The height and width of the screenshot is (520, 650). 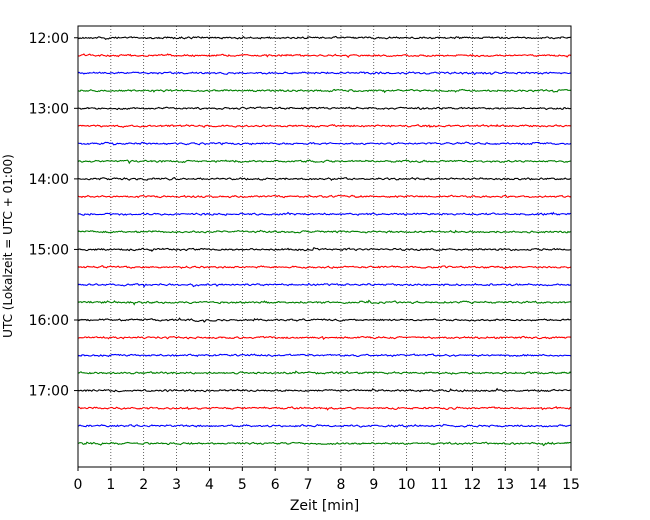 I want to click on y-tick-label: 17:00, so click(x=49, y=392).